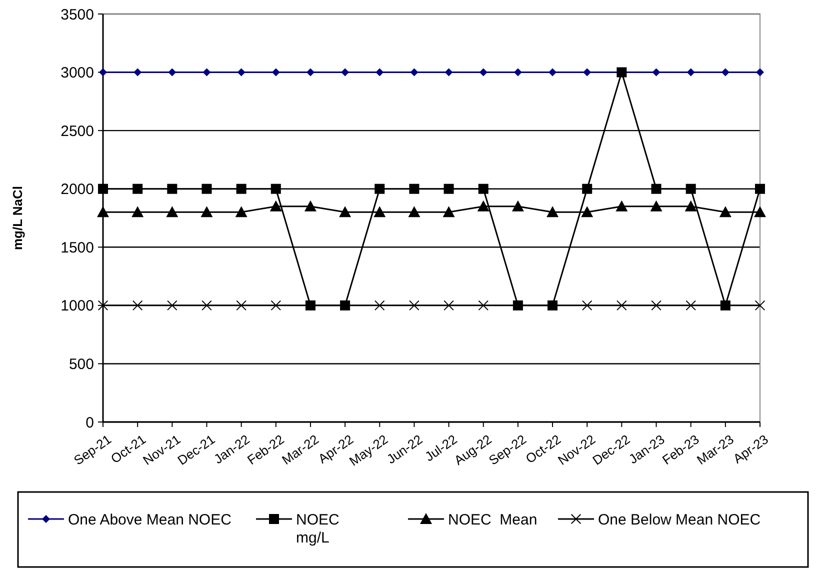 The width and height of the screenshot is (834, 572). I want to click on legend-label: One Above Mean NOEC, so click(150, 519).